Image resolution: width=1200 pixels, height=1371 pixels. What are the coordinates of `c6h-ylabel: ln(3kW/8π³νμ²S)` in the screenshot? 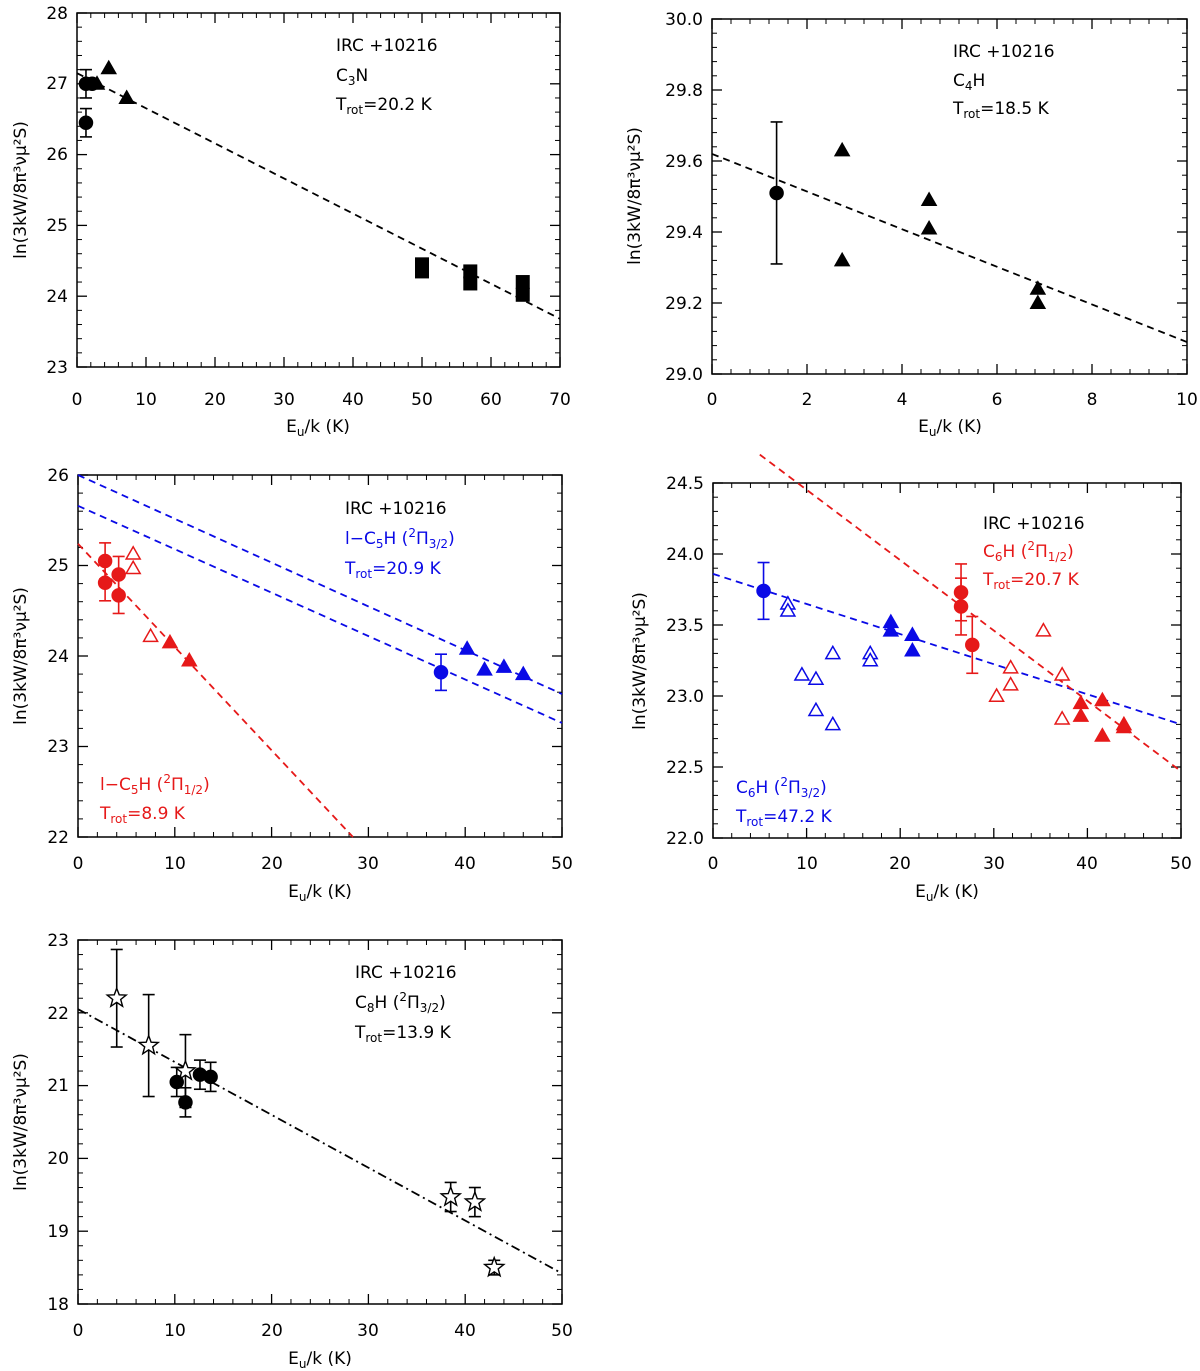 It's located at (640, 661).